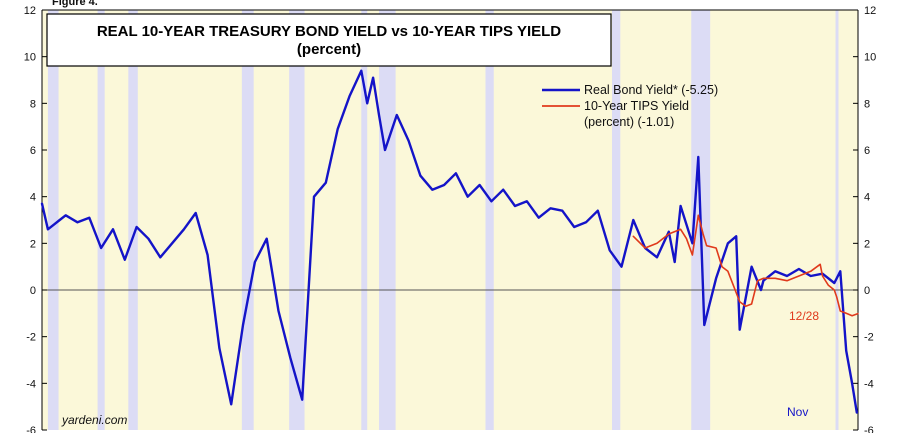 This screenshot has height=438, width=900. Describe the element at coordinates (864, 221) in the screenshot. I see `right-axis: -6 -4 -2 0 2 4 6 8 10 12` at that location.